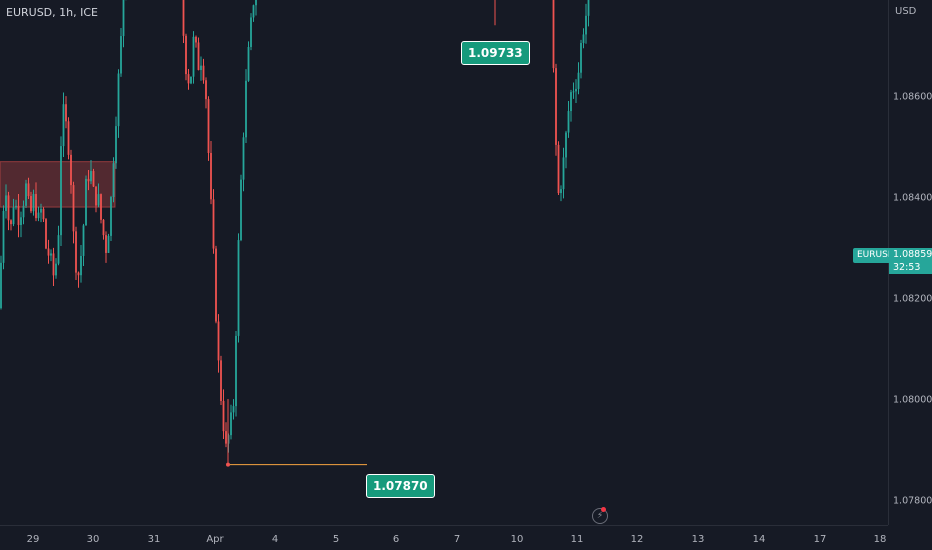 This screenshot has height=550, width=932. I want to click on lightning-icon: ⚡, so click(600, 516).